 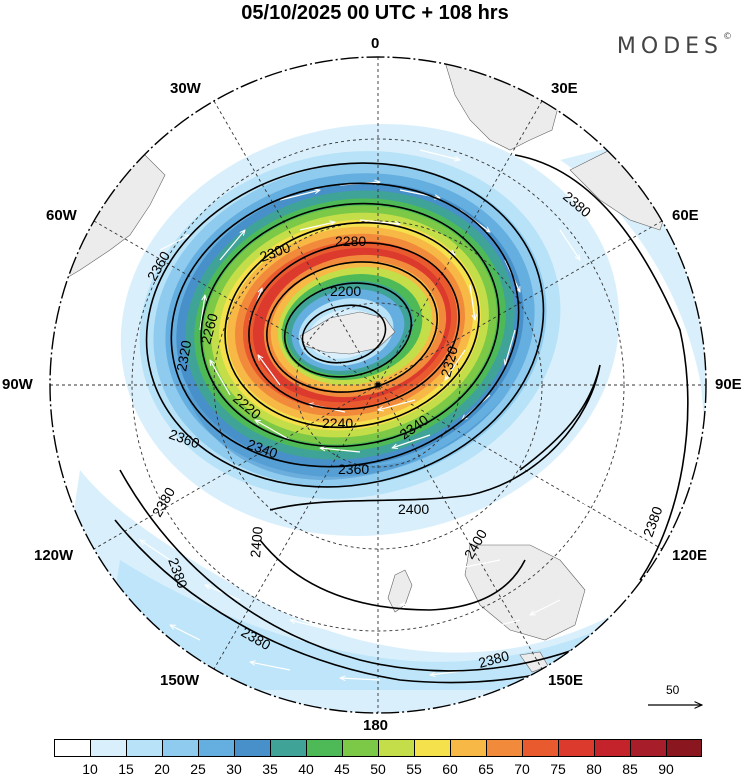 What do you see at coordinates (450, 769) in the screenshot?
I see `colorbar-tick-label: 60` at bounding box center [450, 769].